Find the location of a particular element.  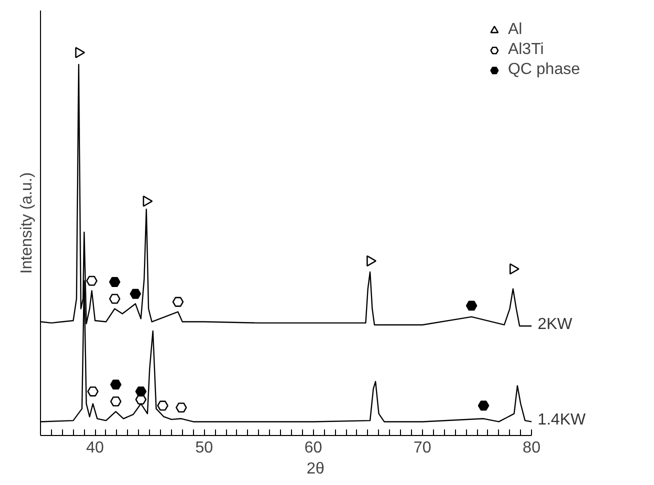

legend-label: Al3Ti is located at coordinates (526, 50).